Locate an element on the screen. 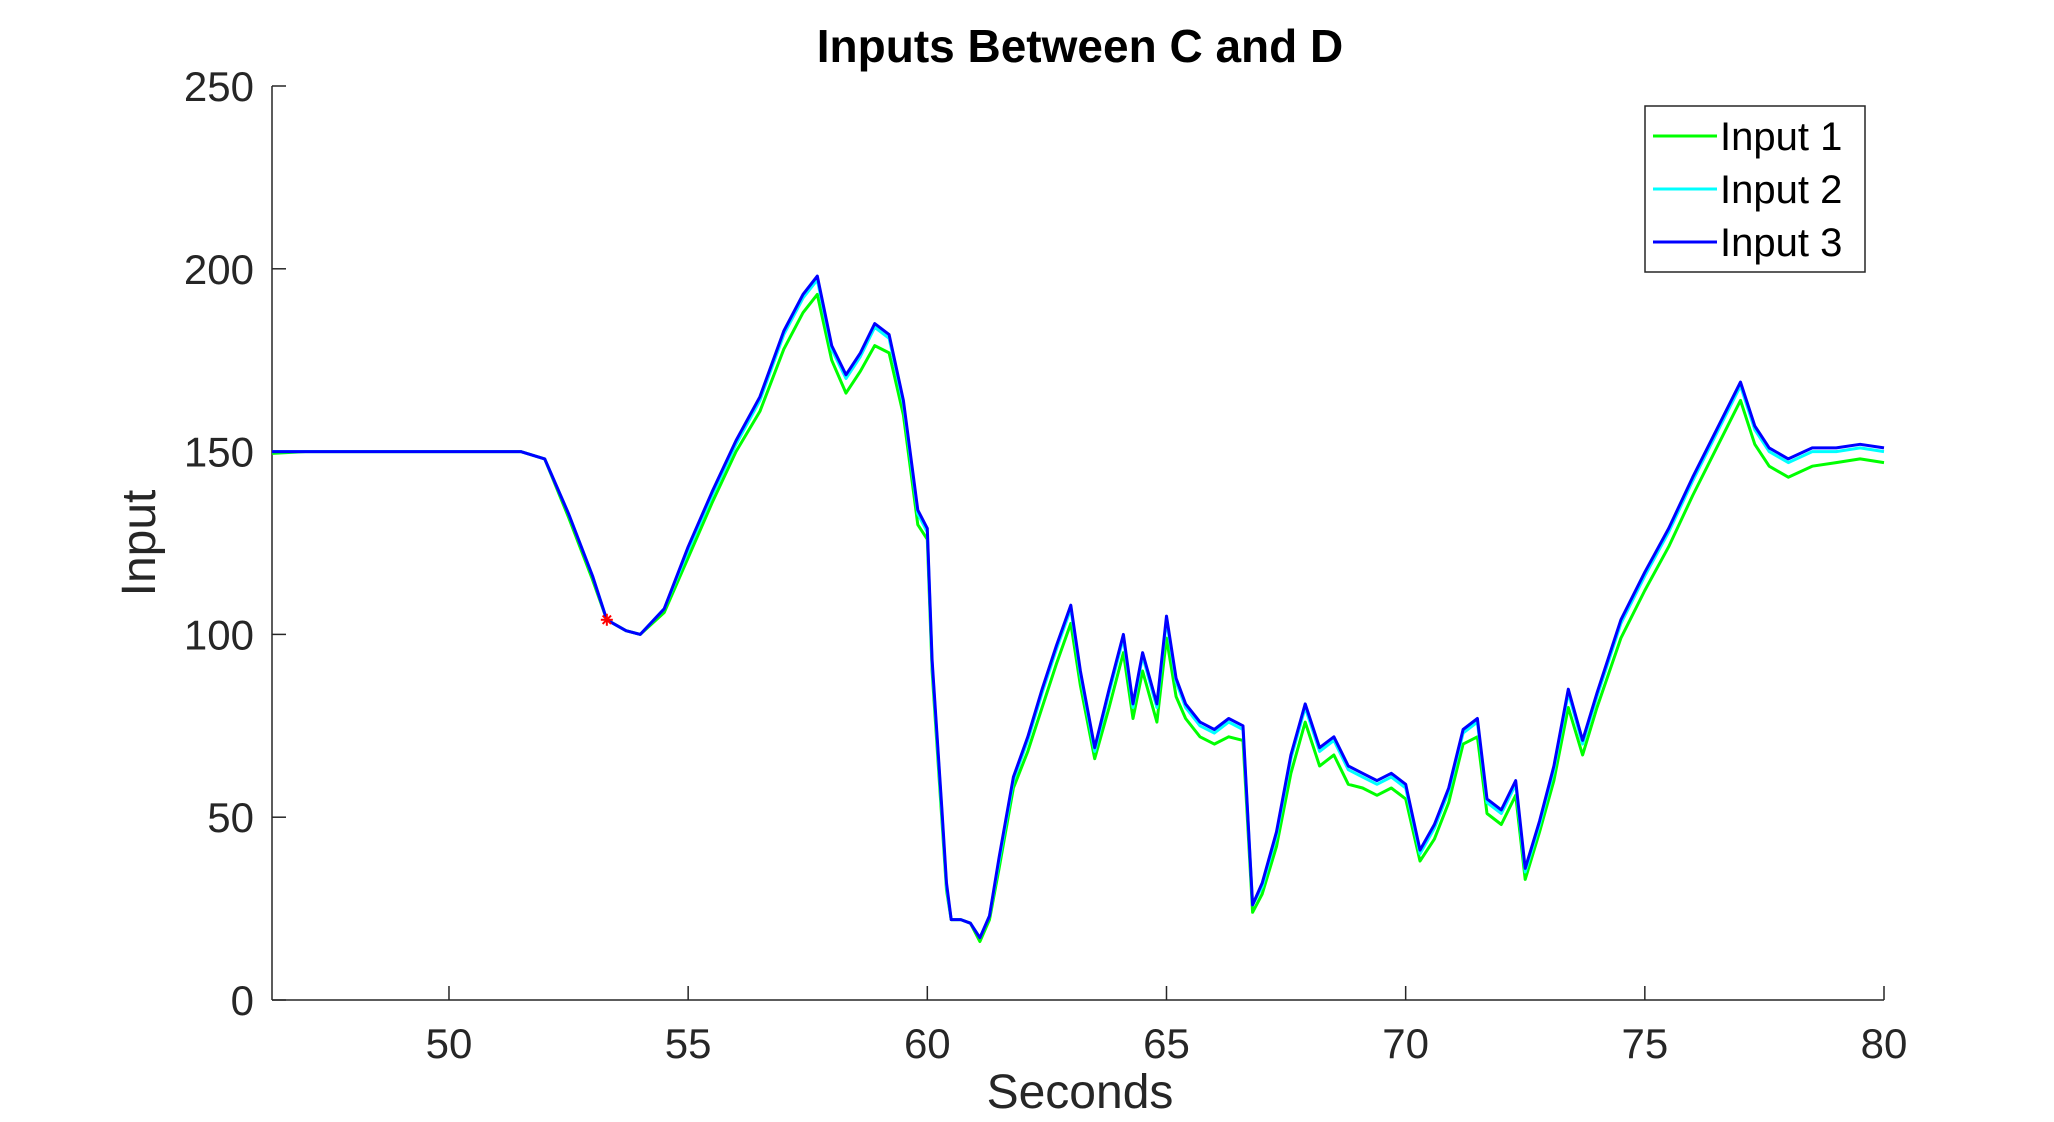 This screenshot has height=1122, width=2054. asterisk-marker is located at coordinates (606, 619).